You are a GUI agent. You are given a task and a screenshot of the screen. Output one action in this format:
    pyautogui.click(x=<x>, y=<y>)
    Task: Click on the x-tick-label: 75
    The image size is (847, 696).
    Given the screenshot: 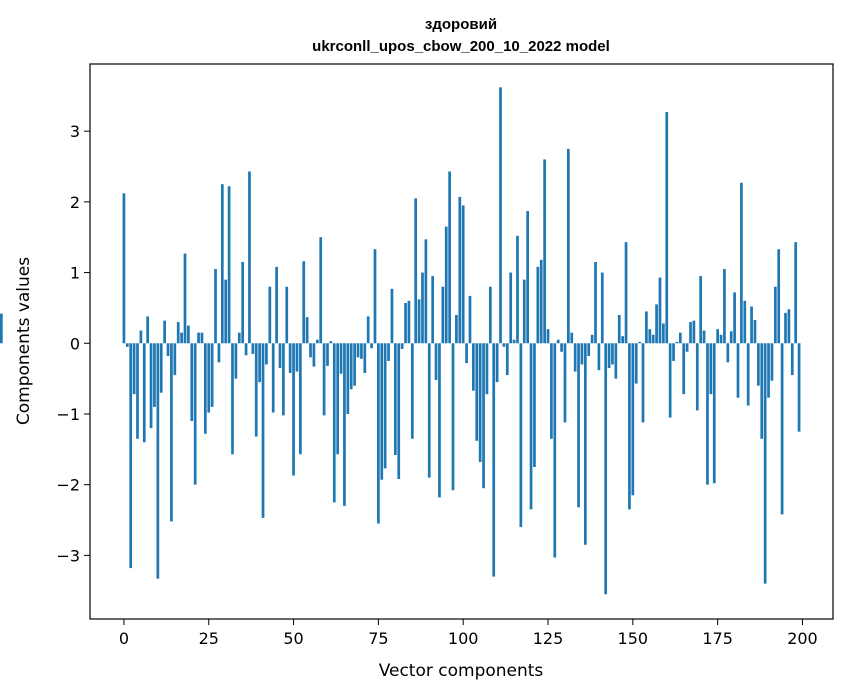 What is the action you would take?
    pyautogui.click(x=378, y=638)
    